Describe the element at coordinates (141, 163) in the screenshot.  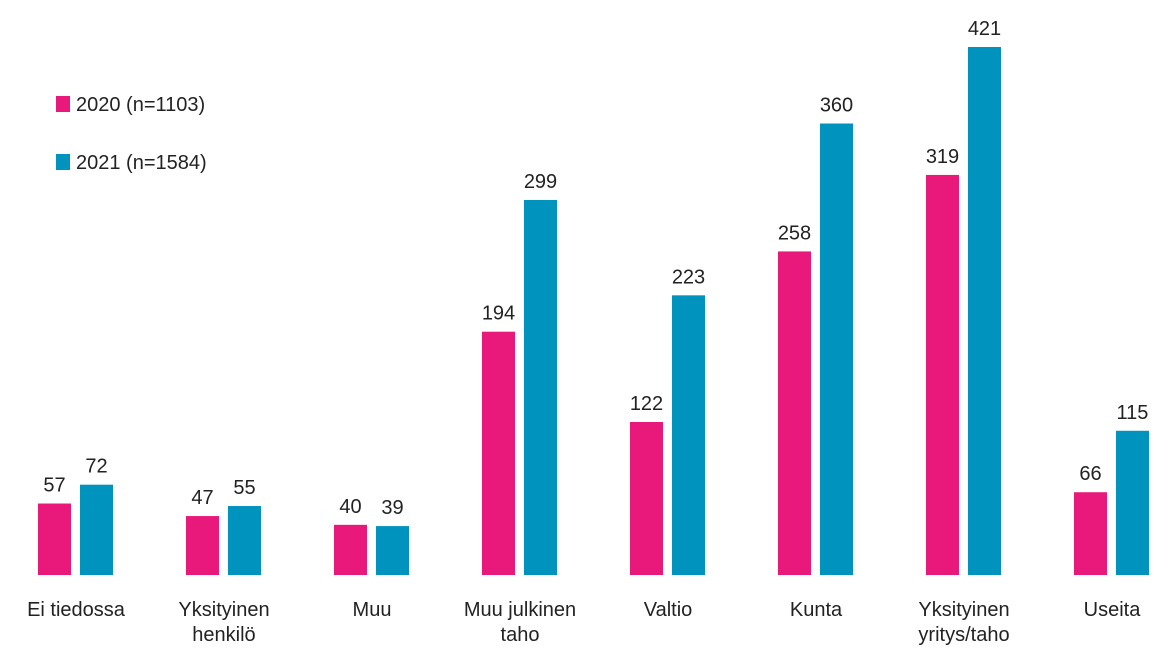
I see `legend-label: 2021 (n=1584)` at that location.